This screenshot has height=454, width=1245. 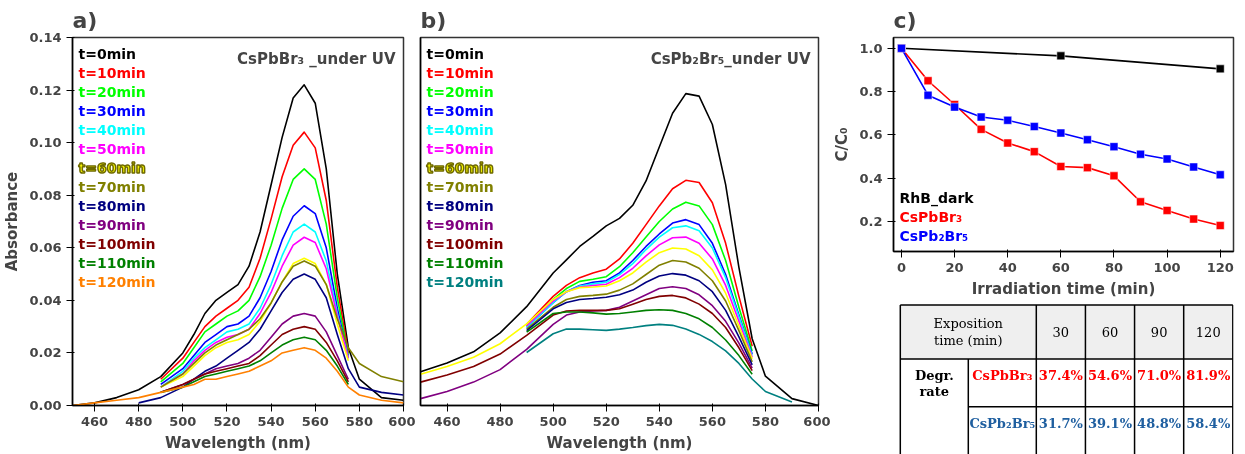 I want to click on y-tick-label: 1.0, so click(x=871, y=48).